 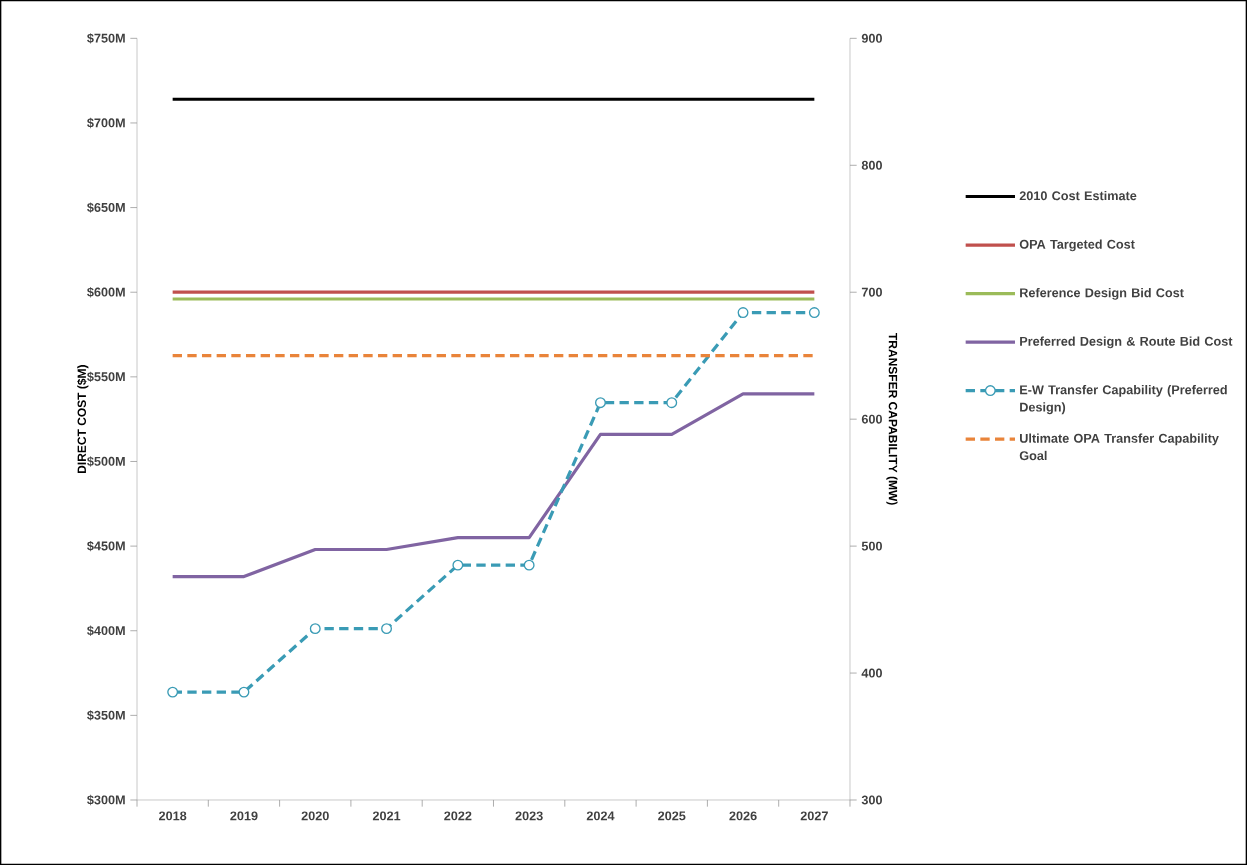 What do you see at coordinates (106, 461) in the screenshot?
I see `y-tick-label: $500M` at bounding box center [106, 461].